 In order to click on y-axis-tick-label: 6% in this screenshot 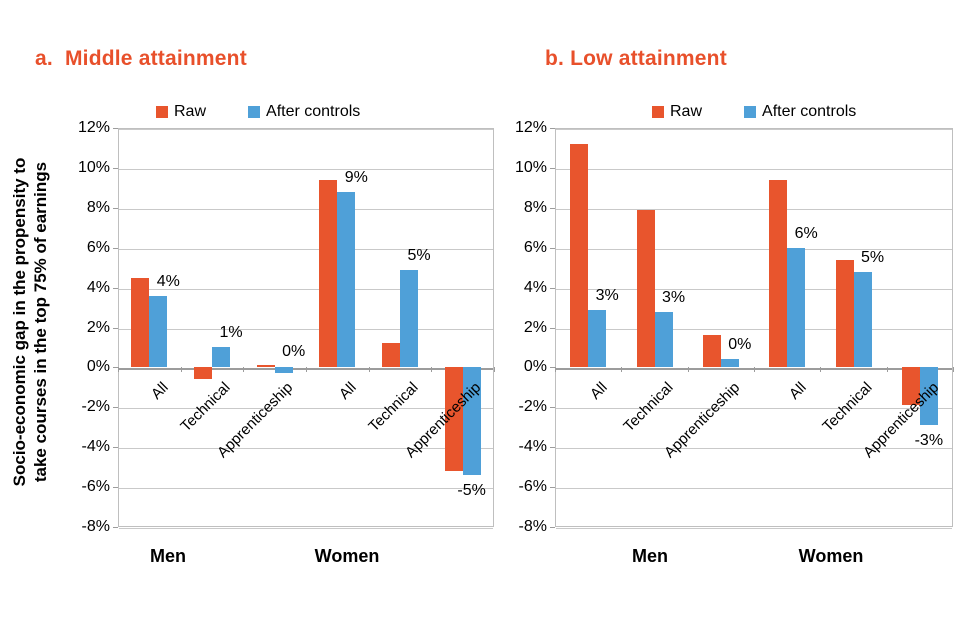, I will do `click(535, 247)`.